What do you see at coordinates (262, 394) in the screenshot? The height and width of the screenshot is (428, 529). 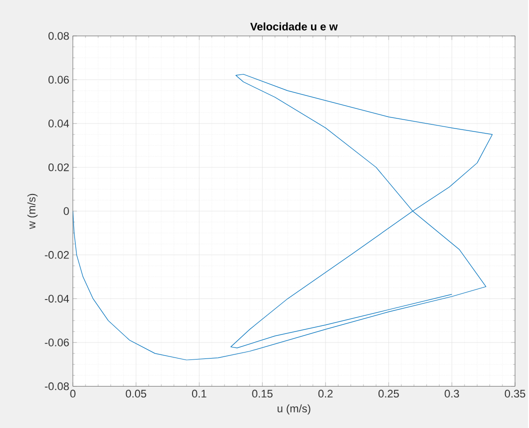 I see `x-tick-label: 0.15` at bounding box center [262, 394].